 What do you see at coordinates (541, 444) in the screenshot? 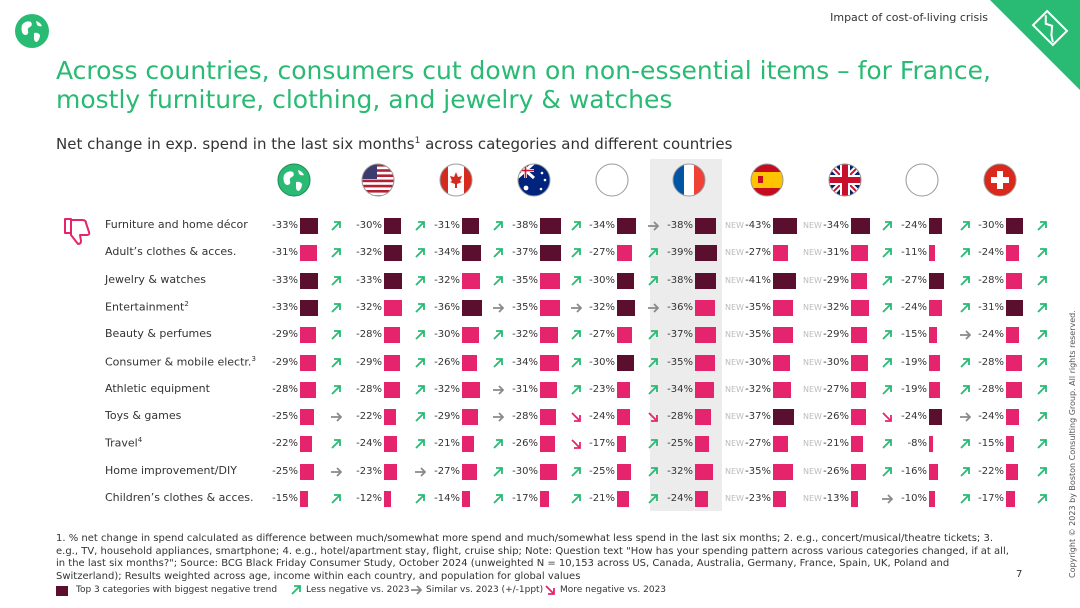
I see `data-cell: -26%` at bounding box center [541, 444].